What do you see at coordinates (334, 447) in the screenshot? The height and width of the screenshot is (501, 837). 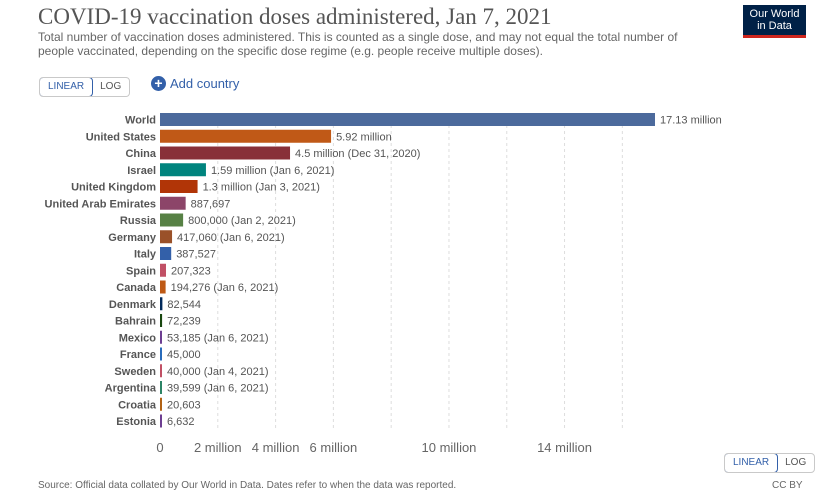 I see `x-tick-label-3: 6 million` at bounding box center [334, 447].